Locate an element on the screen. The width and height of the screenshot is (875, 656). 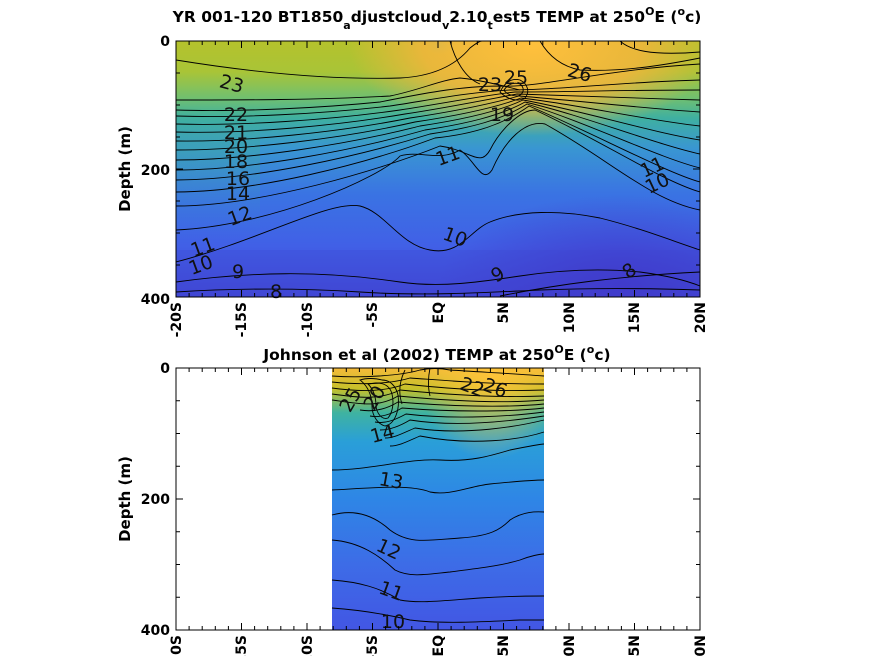
contour-label: 18 is located at coordinates (236, 162).